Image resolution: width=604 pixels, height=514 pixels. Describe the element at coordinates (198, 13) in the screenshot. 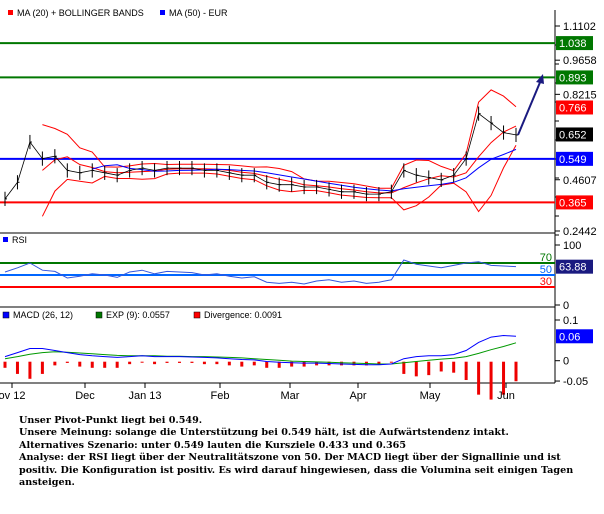

I see `legend-ma50: MA (50) - EUR` at that location.